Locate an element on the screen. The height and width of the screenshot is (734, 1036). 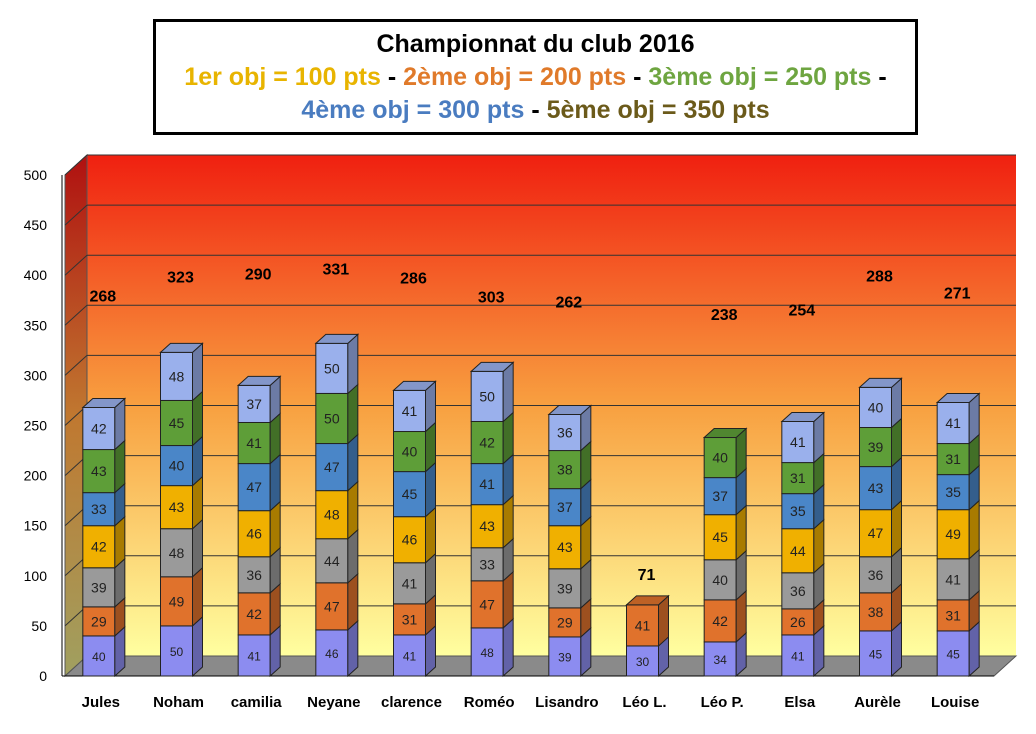
subtitle-segment: 1er obj = 100 pts is located at coordinates (282, 77).